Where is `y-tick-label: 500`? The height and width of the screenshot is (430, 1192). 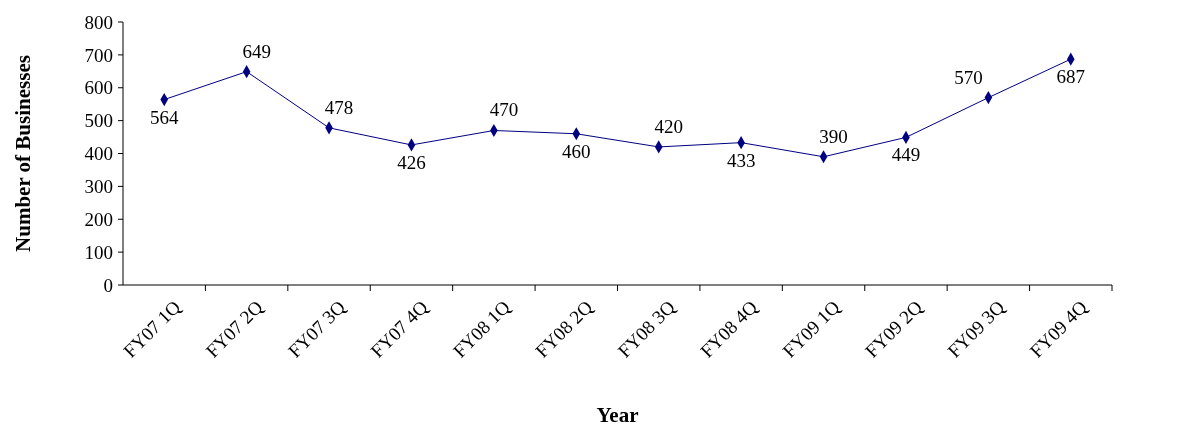 y-tick-label: 500 is located at coordinates (98, 121).